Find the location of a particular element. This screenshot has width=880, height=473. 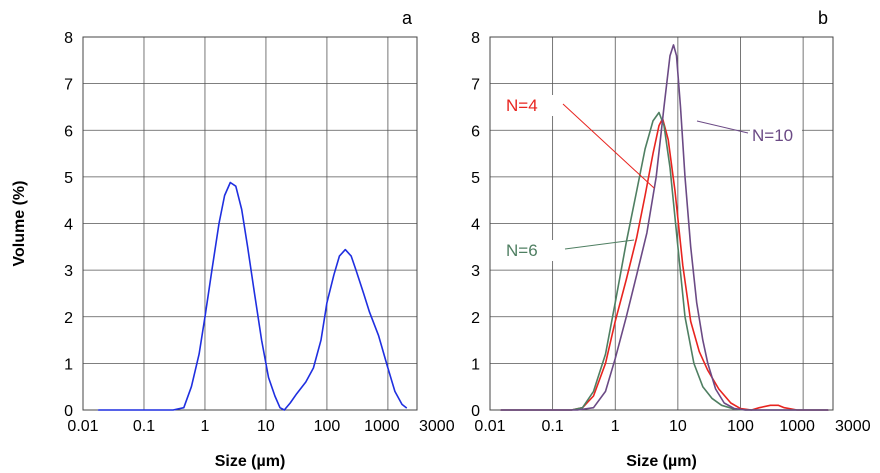

y-axis-label: Volume (%) is located at coordinates (19, 224).